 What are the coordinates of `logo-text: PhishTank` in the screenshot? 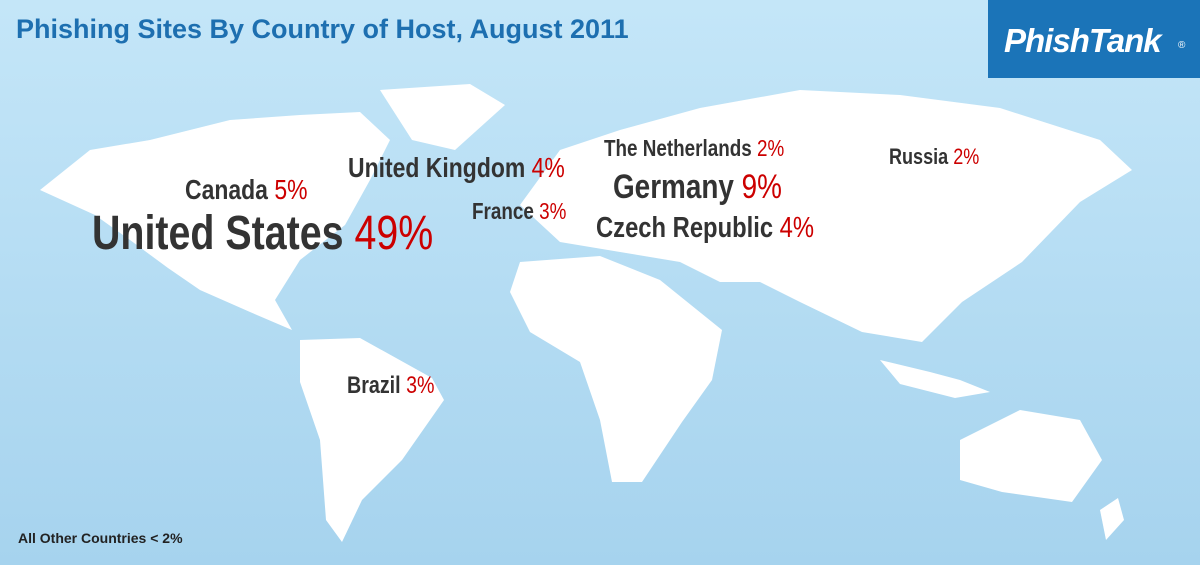 It's located at (1083, 40).